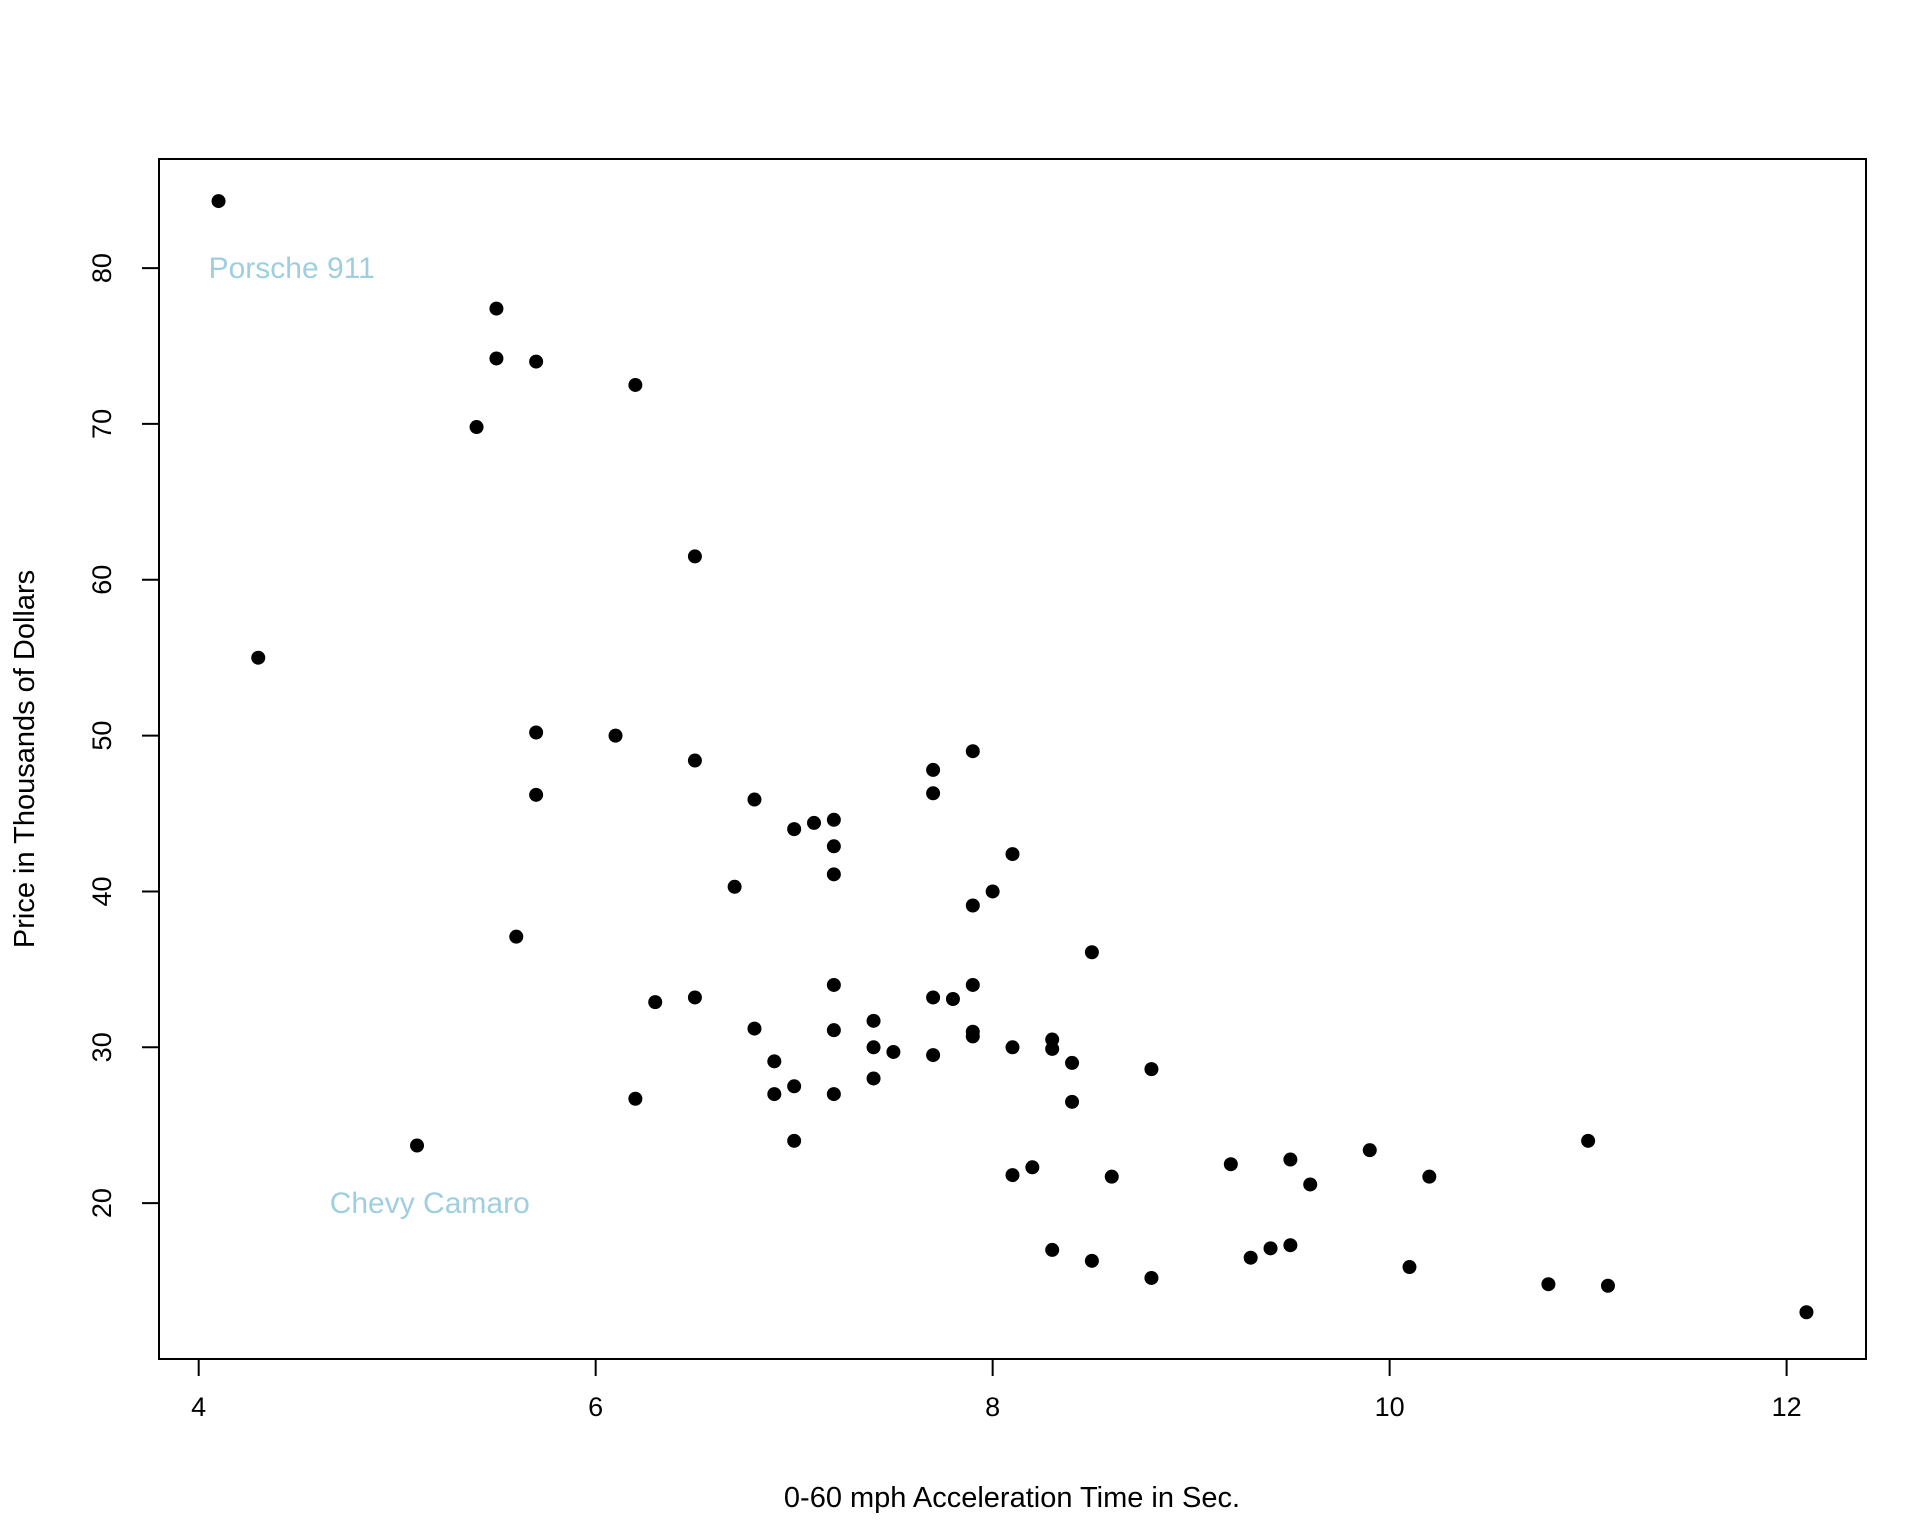  What do you see at coordinates (369, 736) in the screenshot?
I see `annotations: Porsche 911 Chevy Camaro` at bounding box center [369, 736].